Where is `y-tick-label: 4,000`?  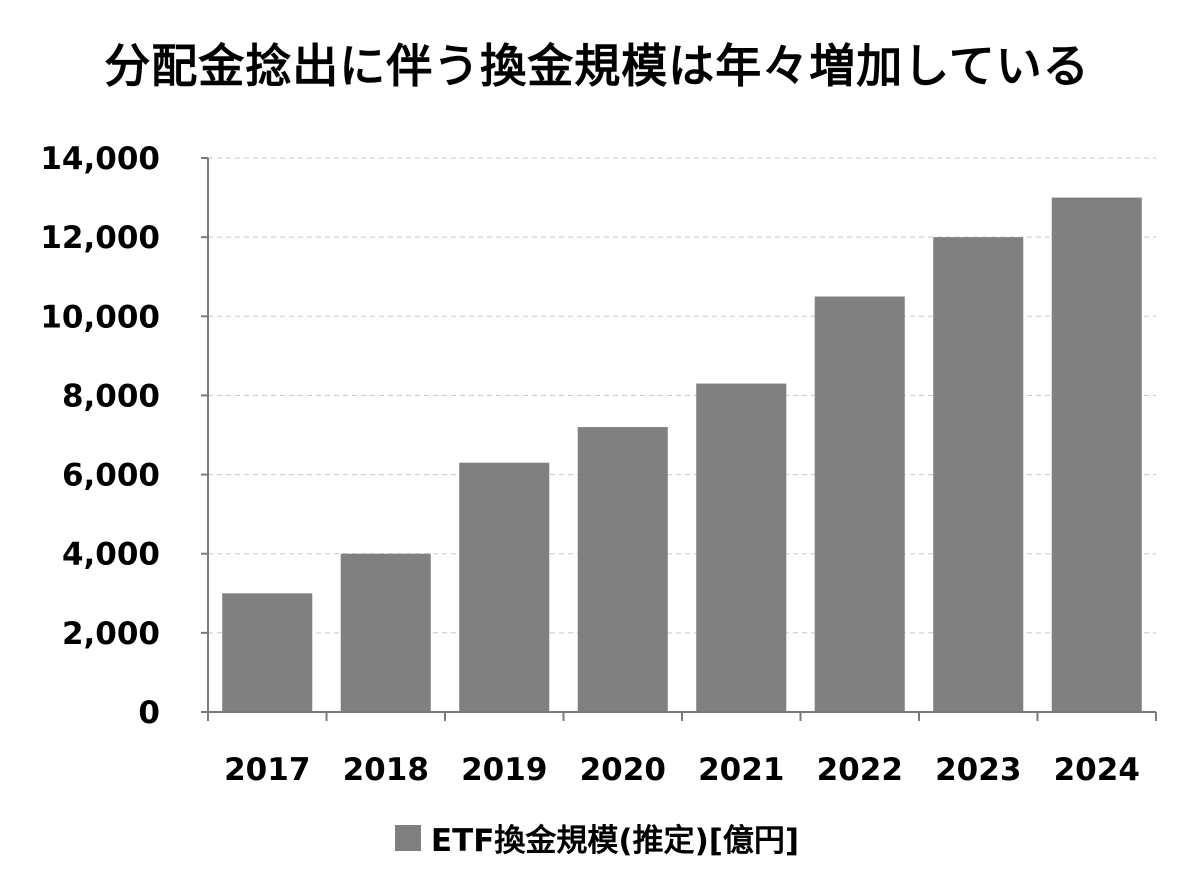
y-tick-label: 4,000 is located at coordinates (111, 555).